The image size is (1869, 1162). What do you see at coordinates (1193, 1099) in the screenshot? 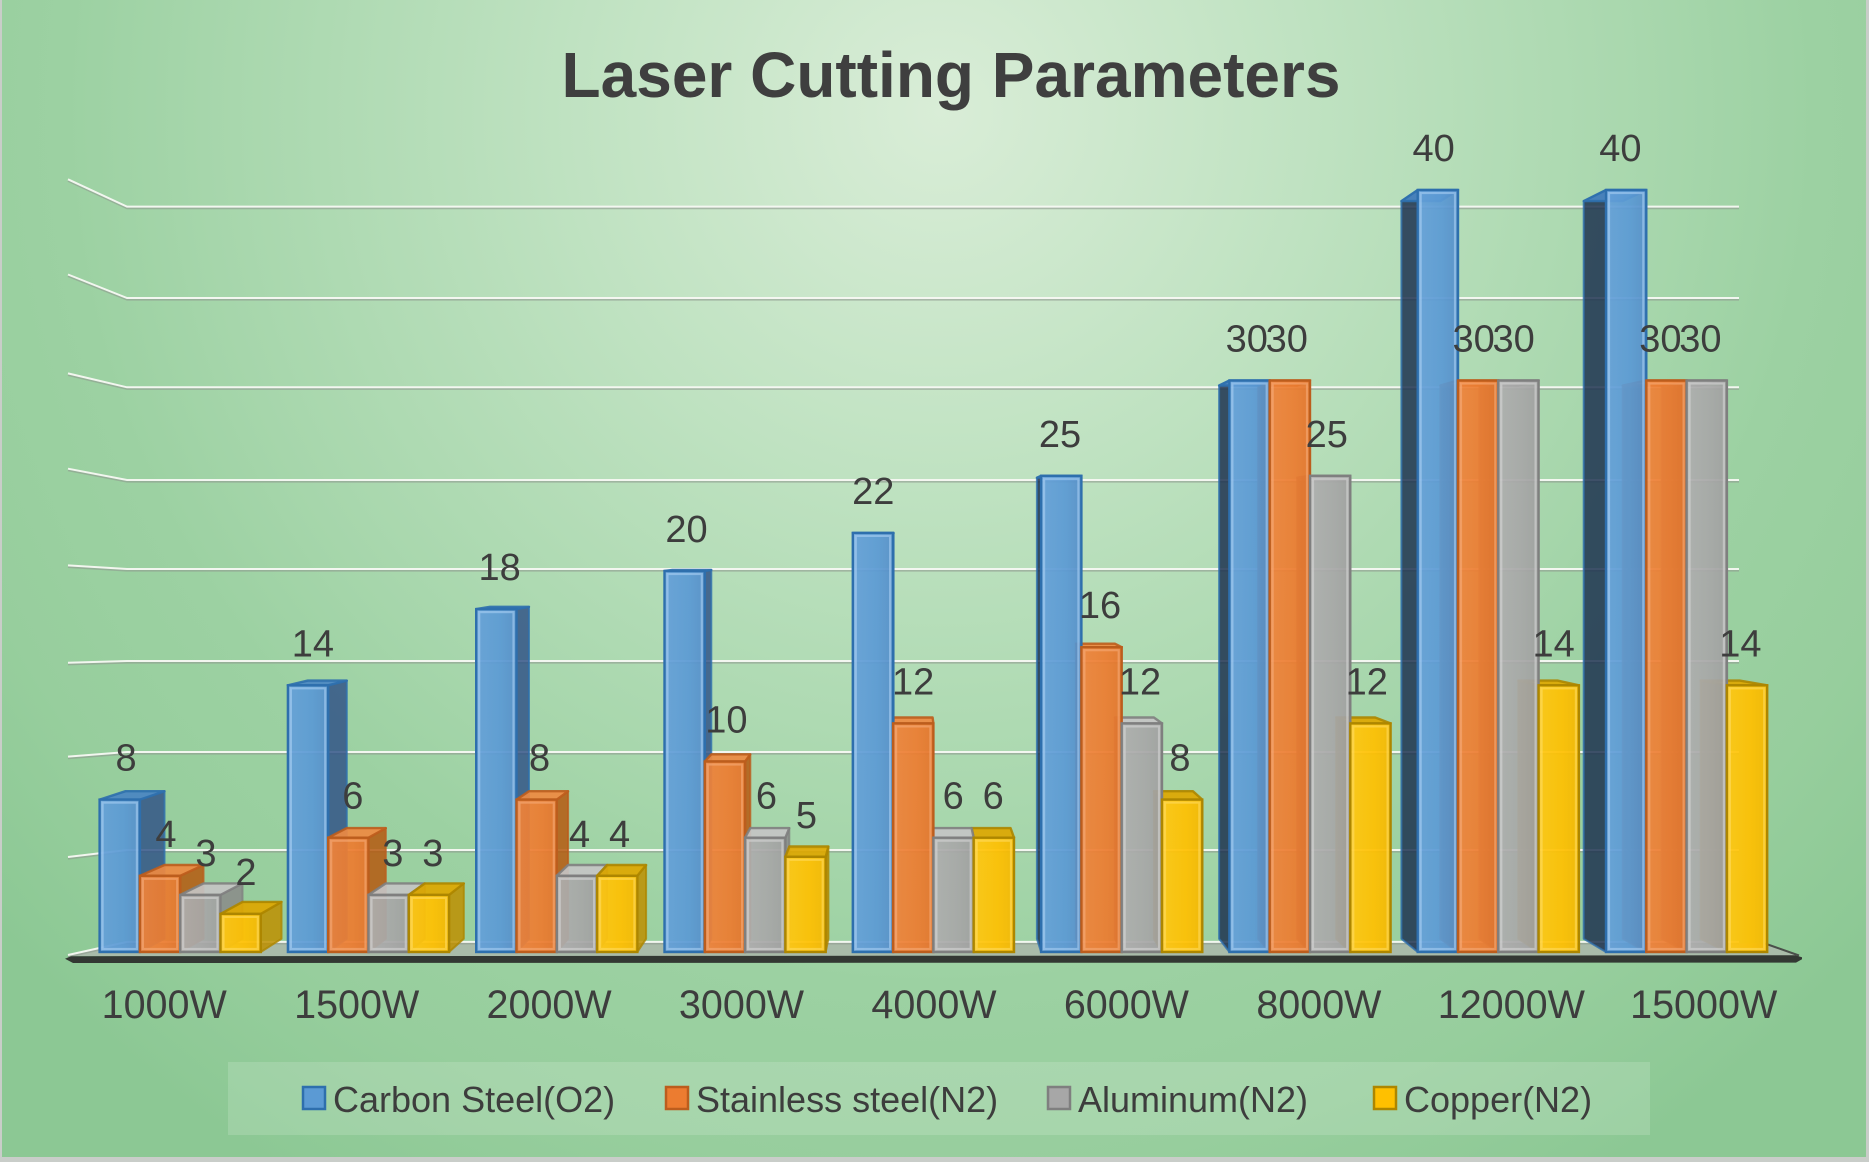
I see `svg-text: Aluminum(N2)` at bounding box center [1193, 1099].